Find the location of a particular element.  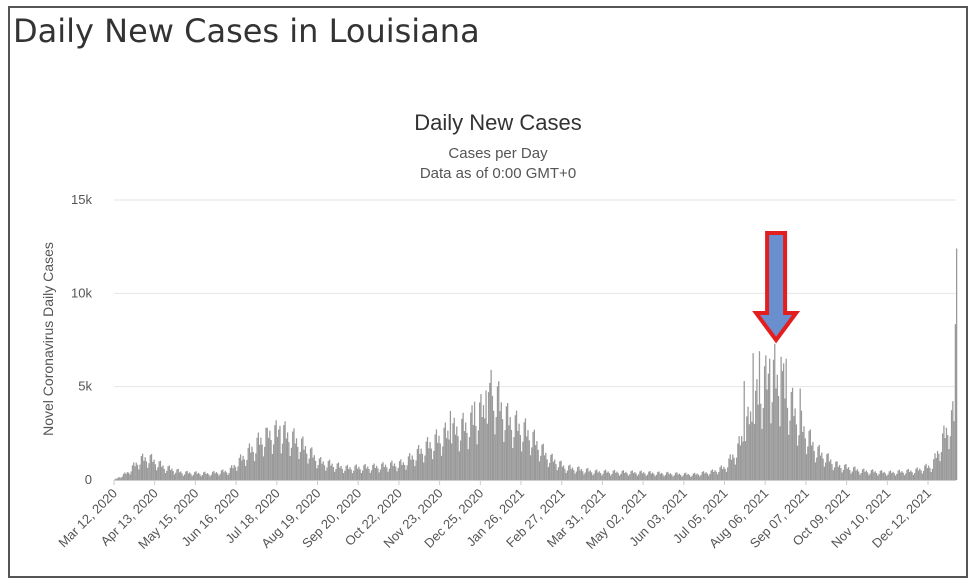

y-axis-ticks: 0 5k 10k 15k is located at coordinates (81, 339).